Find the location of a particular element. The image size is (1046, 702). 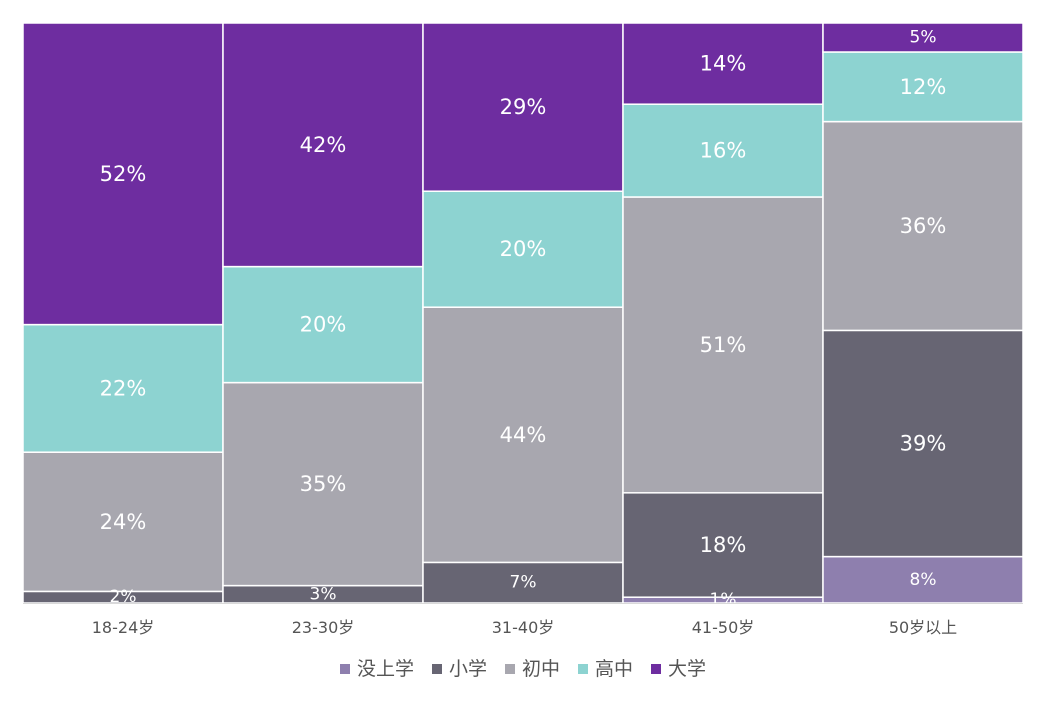

data-label-4-4: 16% is located at coordinates (723, 151).